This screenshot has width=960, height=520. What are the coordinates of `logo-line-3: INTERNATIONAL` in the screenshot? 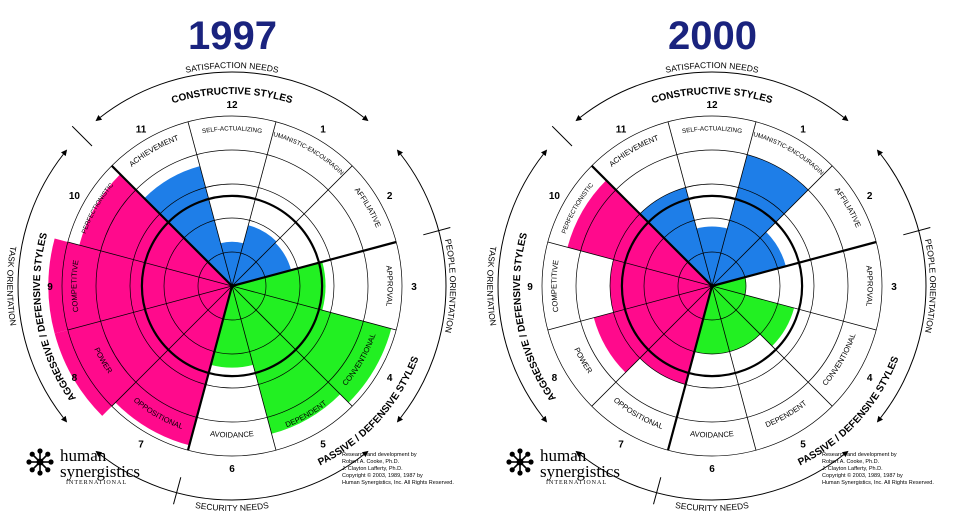 It's located at (96, 483).